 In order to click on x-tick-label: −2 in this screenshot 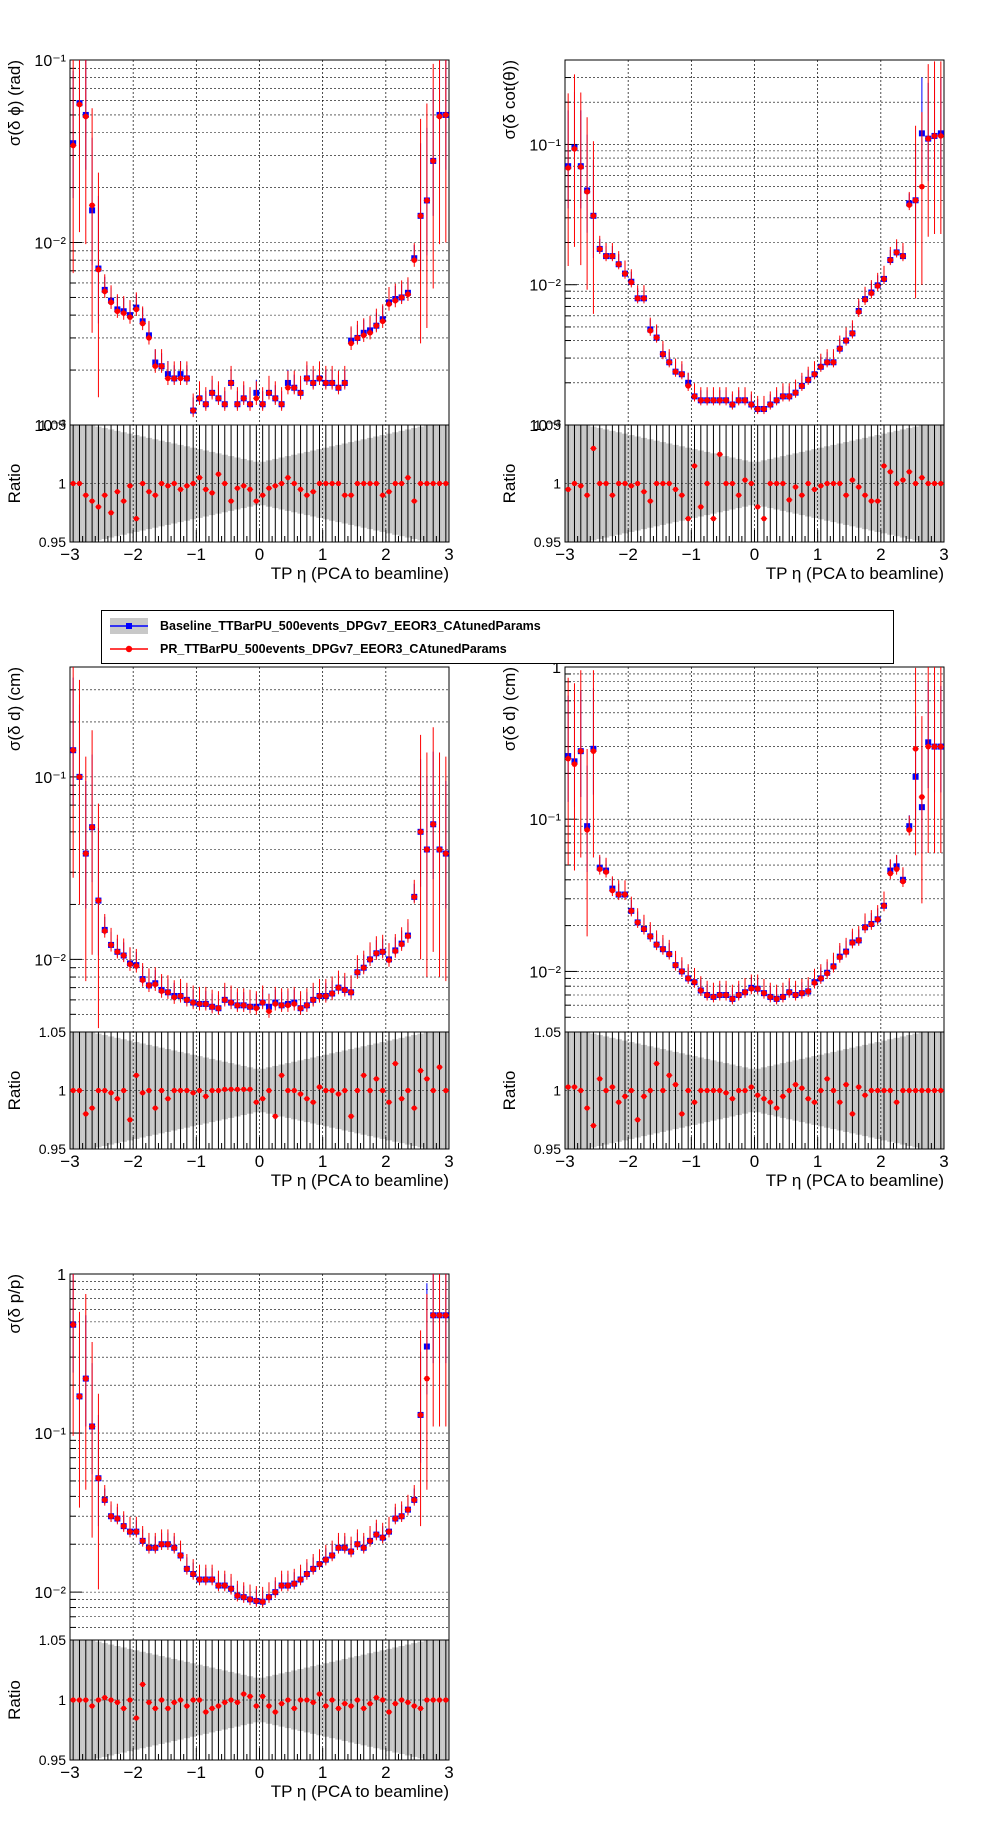, I will do `click(627, 1161)`.